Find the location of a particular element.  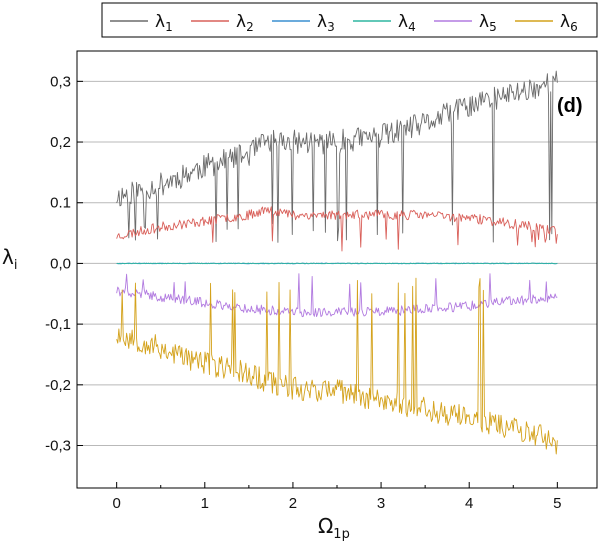

x-tick-label: 3 is located at coordinates (381, 503).